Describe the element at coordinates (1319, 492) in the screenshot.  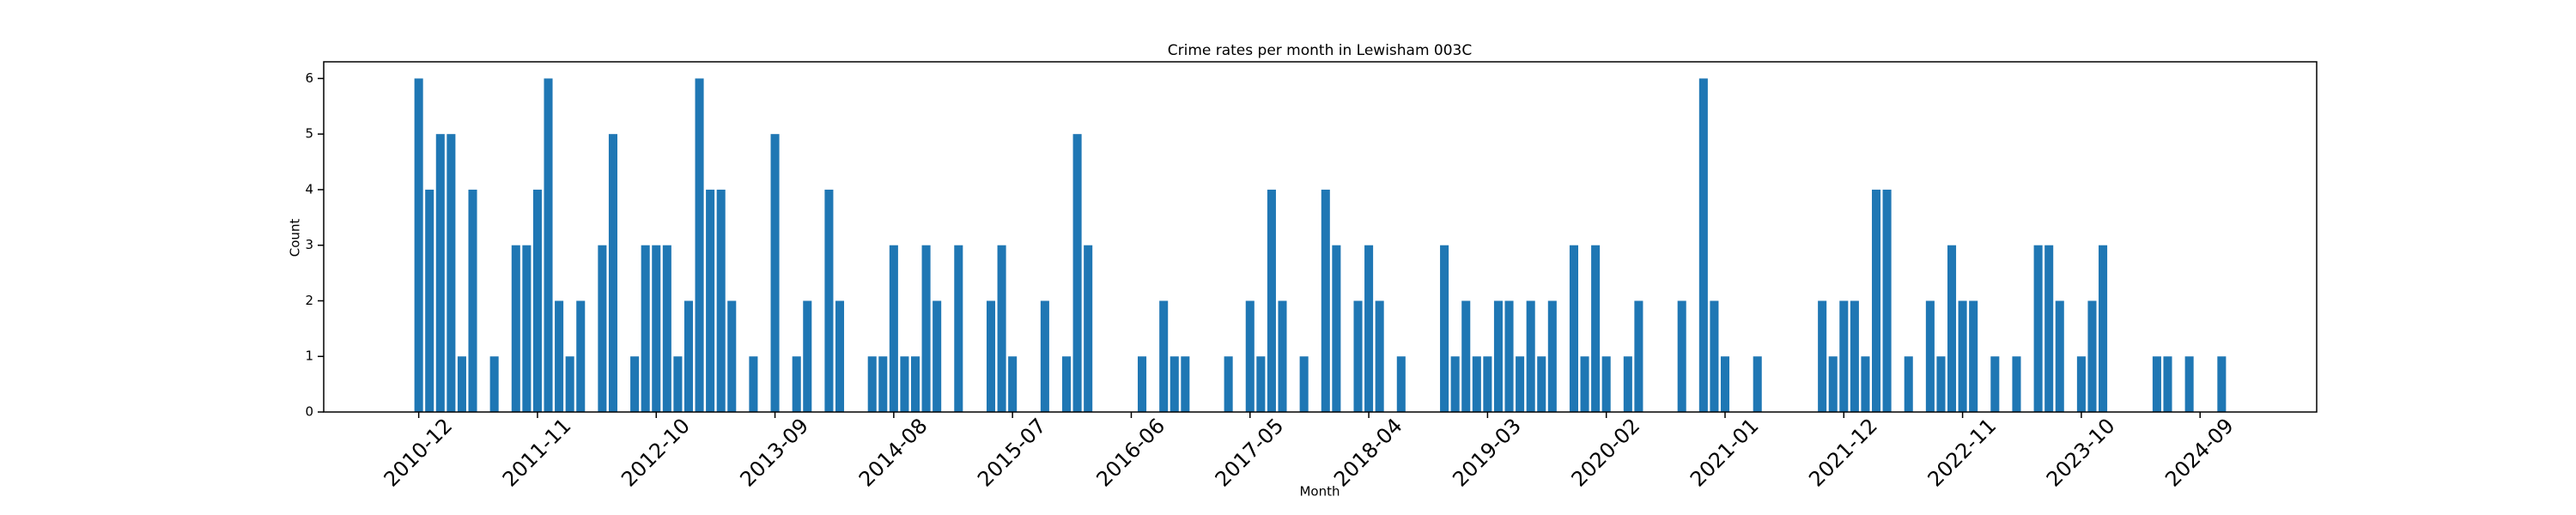
I see `x-axis-label: Month` at that location.